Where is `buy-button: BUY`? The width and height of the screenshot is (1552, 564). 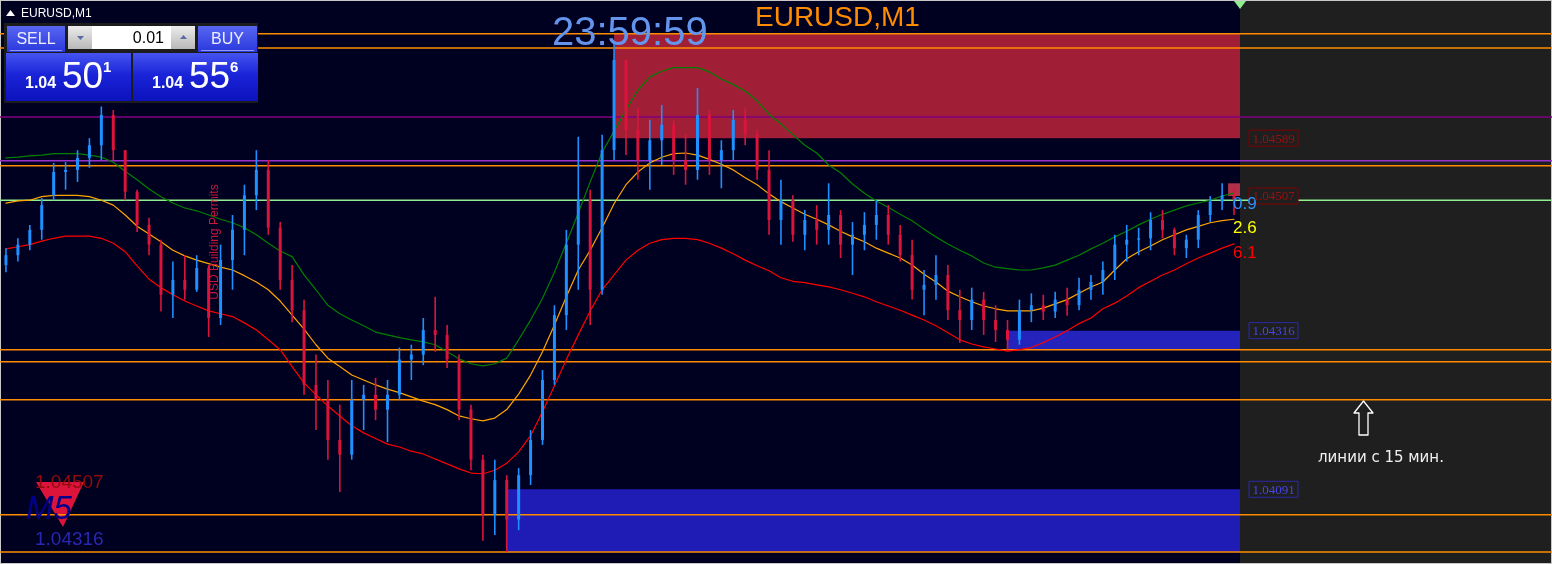
buy-button: BUY is located at coordinates (227, 39).